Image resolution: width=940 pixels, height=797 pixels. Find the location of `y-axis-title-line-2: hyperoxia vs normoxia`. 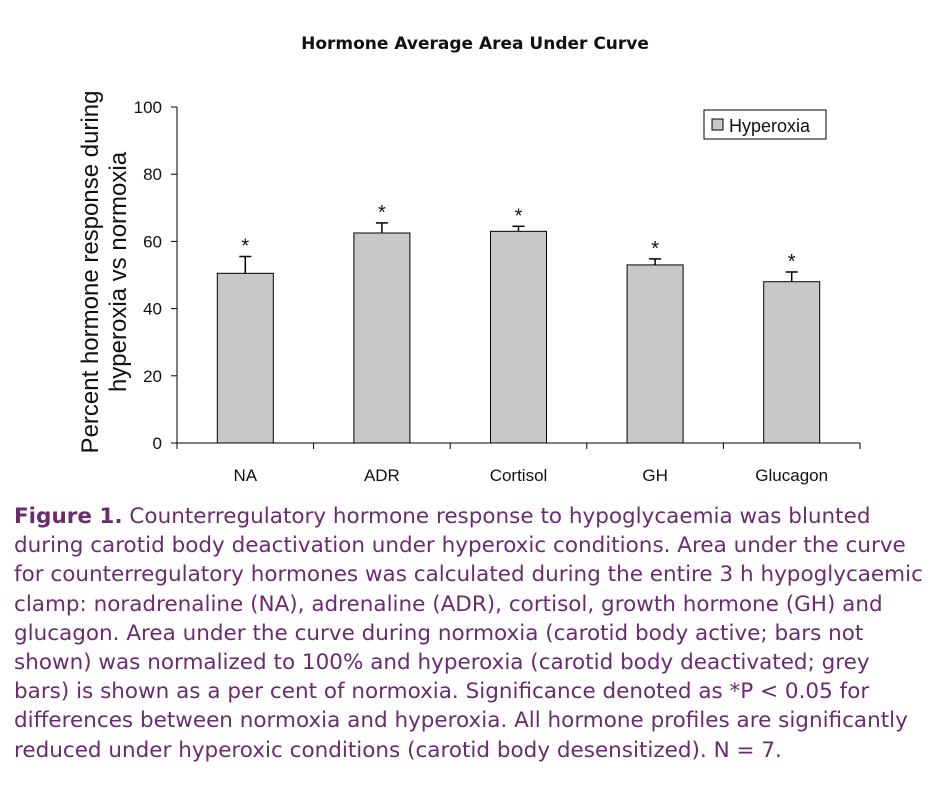

y-axis-title-line-2: hyperoxia vs normoxia is located at coordinates (118, 271).